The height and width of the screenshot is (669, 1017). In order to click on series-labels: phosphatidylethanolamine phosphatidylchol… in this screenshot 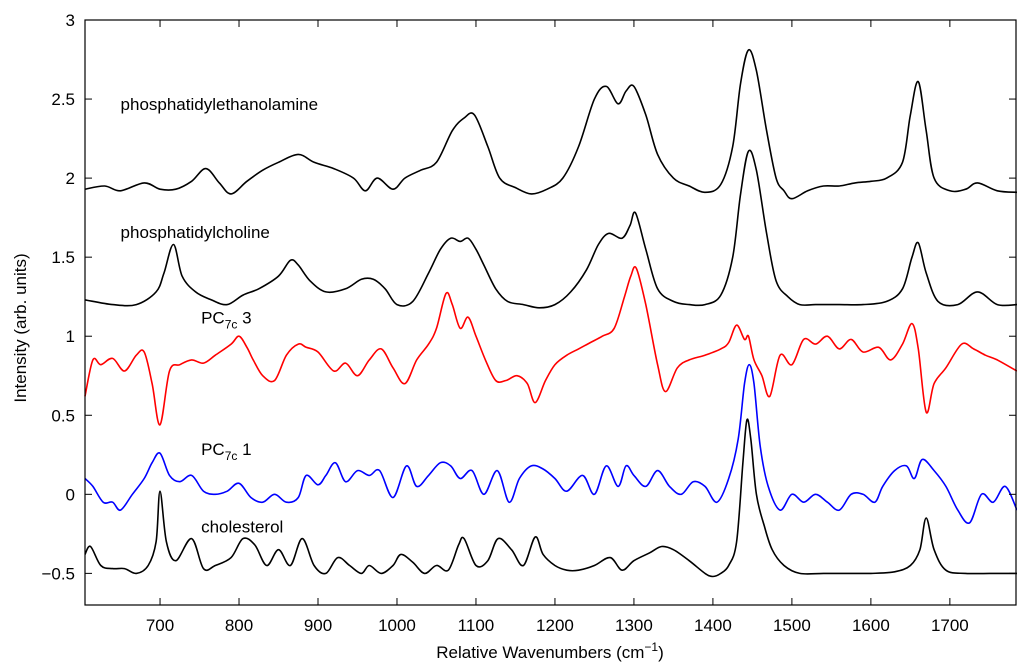, I will do `click(220, 315)`.